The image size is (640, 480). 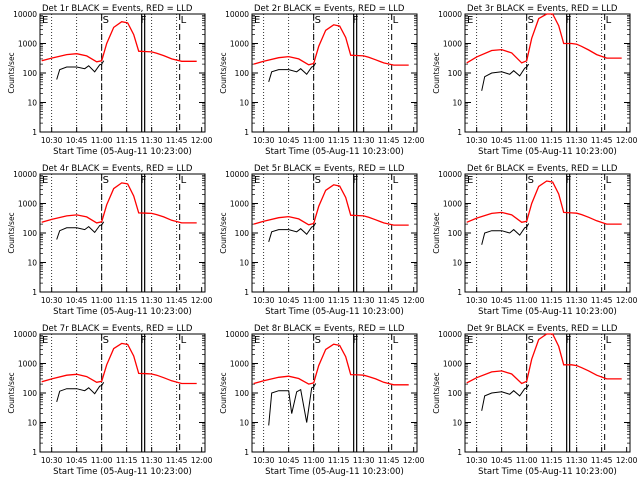 I want to click on panel-title: Det 7r BLACK = Events, RED = LLD, so click(x=117, y=329).